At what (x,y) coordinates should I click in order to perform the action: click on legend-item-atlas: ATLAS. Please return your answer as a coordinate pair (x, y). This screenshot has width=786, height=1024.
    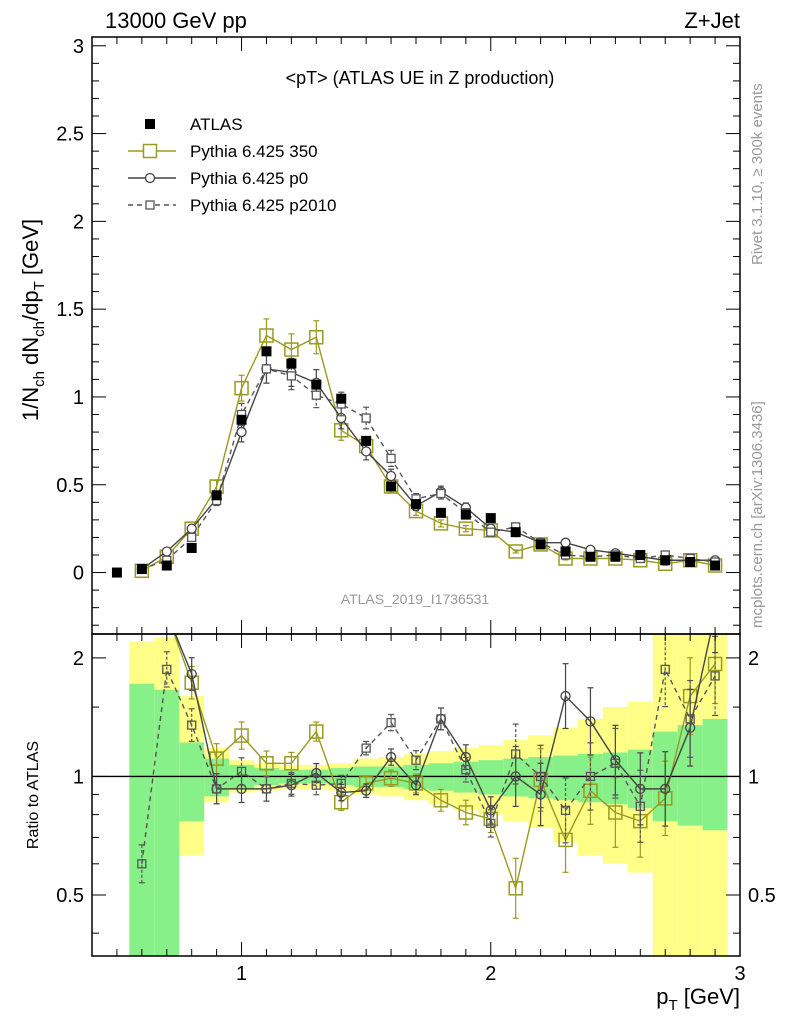
    Looking at the image, I should click on (194, 124).